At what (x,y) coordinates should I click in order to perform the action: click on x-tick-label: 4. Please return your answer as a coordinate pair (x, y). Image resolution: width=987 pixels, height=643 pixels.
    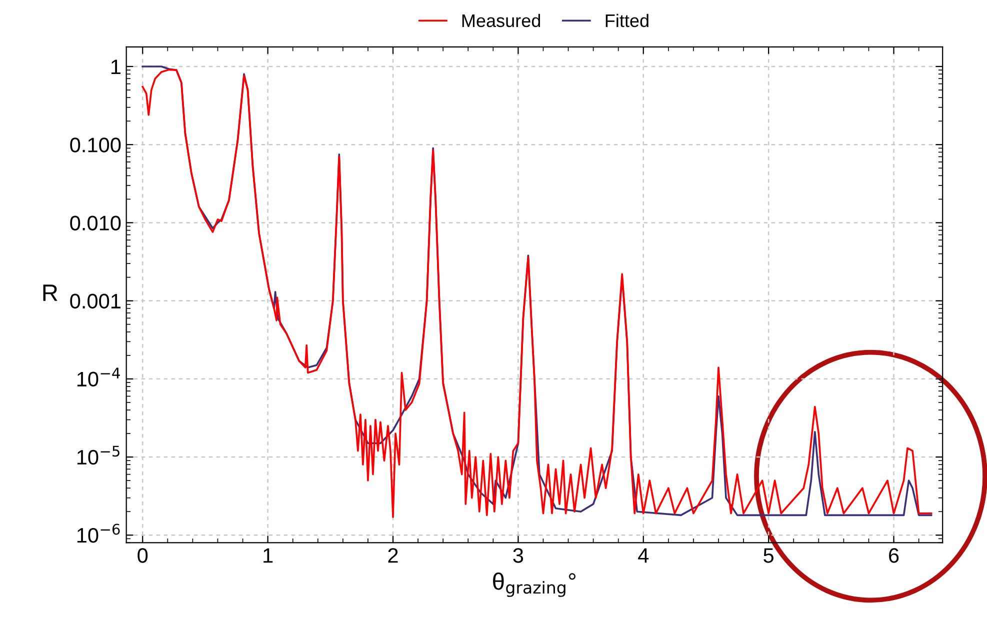
    Looking at the image, I should click on (643, 555).